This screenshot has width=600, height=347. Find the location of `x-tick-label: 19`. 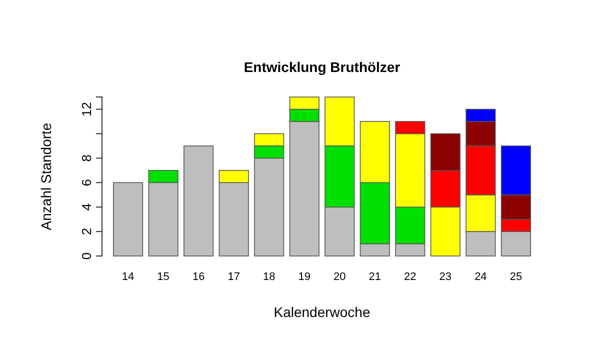

x-tick-label: 19 is located at coordinates (304, 277).